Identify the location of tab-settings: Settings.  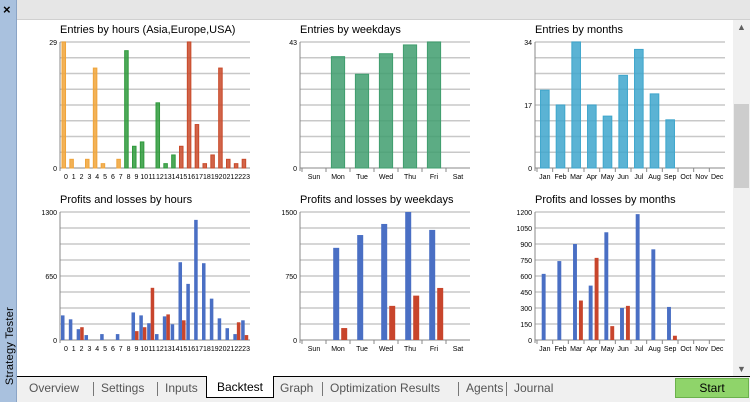
(123, 388).